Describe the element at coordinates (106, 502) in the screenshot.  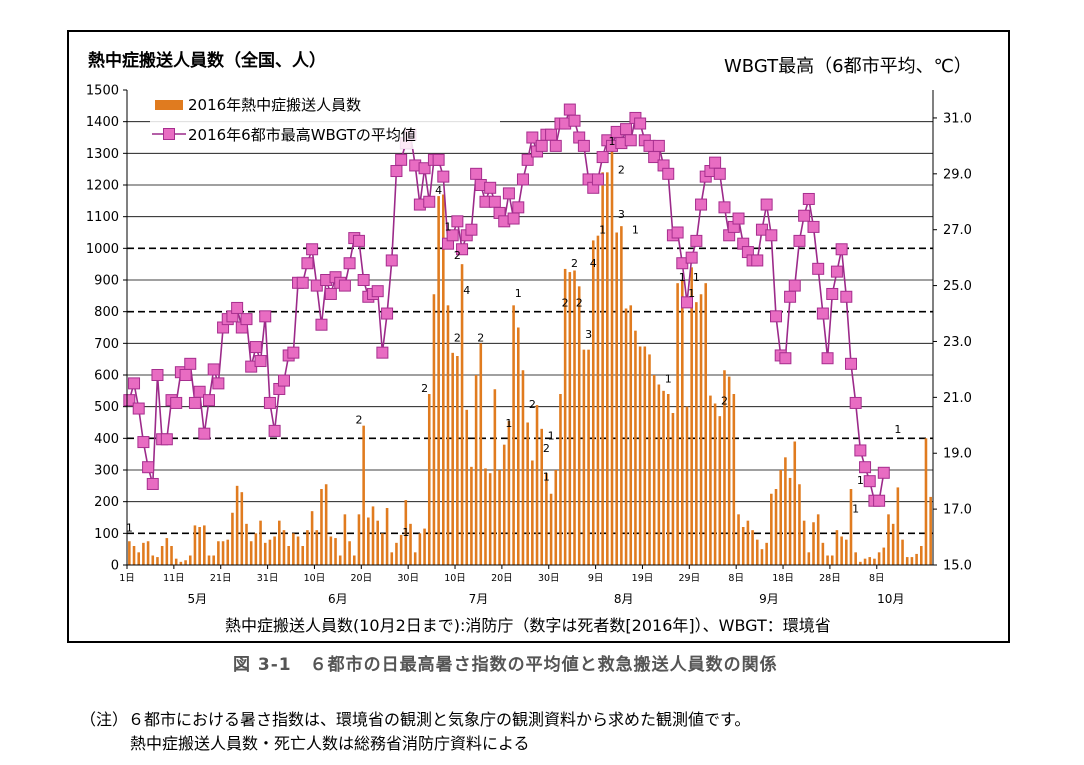
I see `left-tick-label: 200` at that location.